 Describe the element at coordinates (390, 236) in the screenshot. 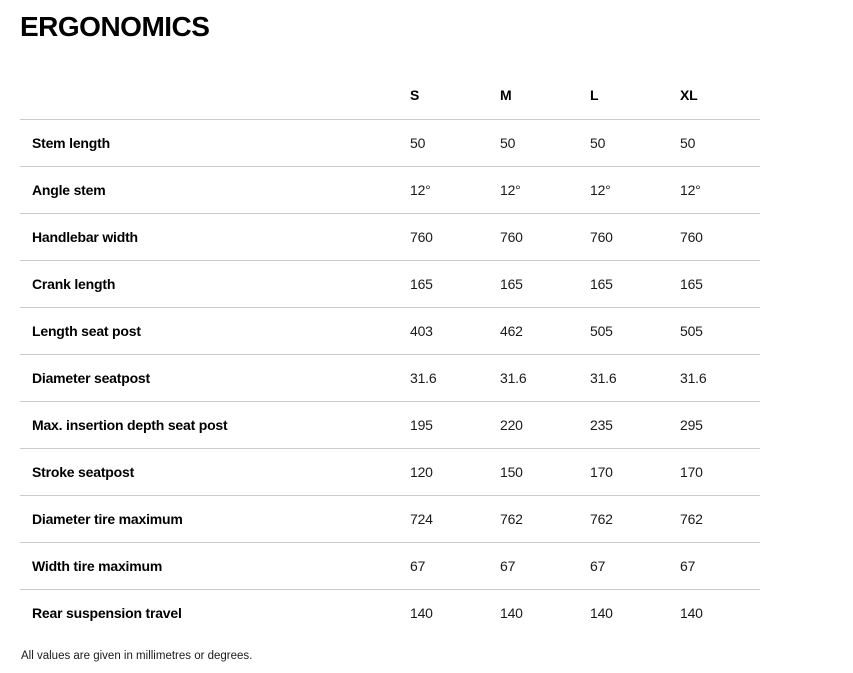

I see `table-row: Handlebar width 760 760 760 760` at that location.